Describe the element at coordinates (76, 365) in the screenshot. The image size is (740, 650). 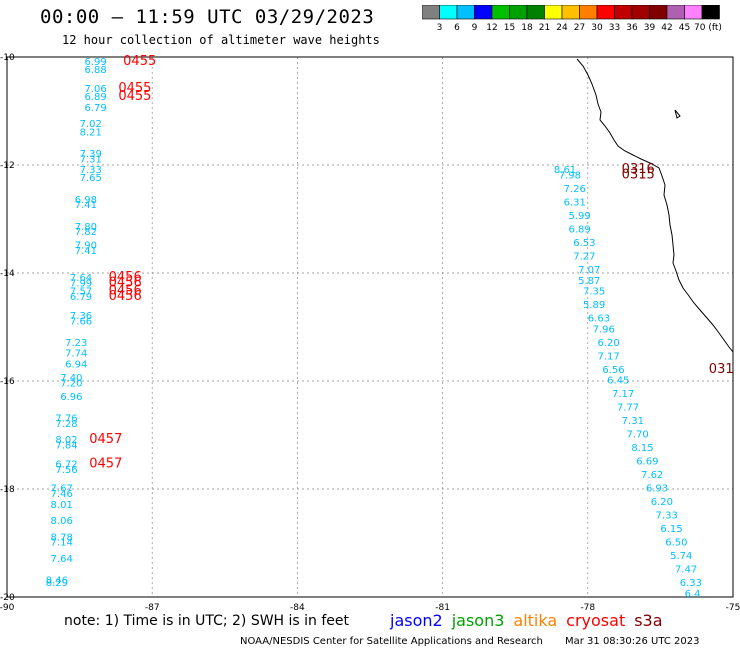
I see `wave-height-label: 6.94` at that location.